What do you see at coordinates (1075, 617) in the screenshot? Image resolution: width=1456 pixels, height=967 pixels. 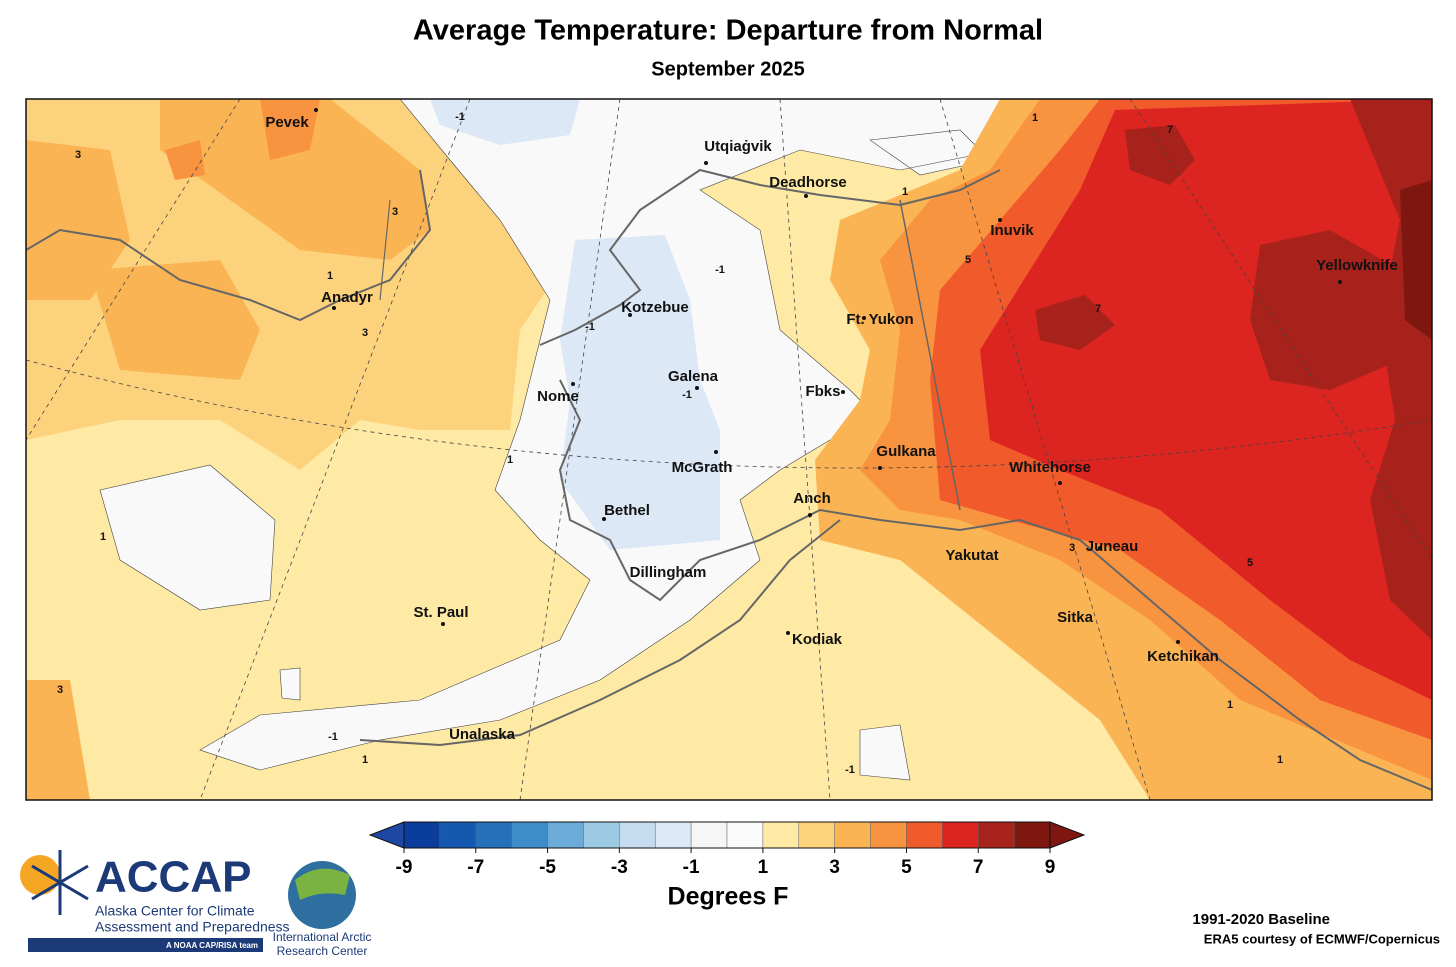 I see `city-label: Sitka` at bounding box center [1075, 617].